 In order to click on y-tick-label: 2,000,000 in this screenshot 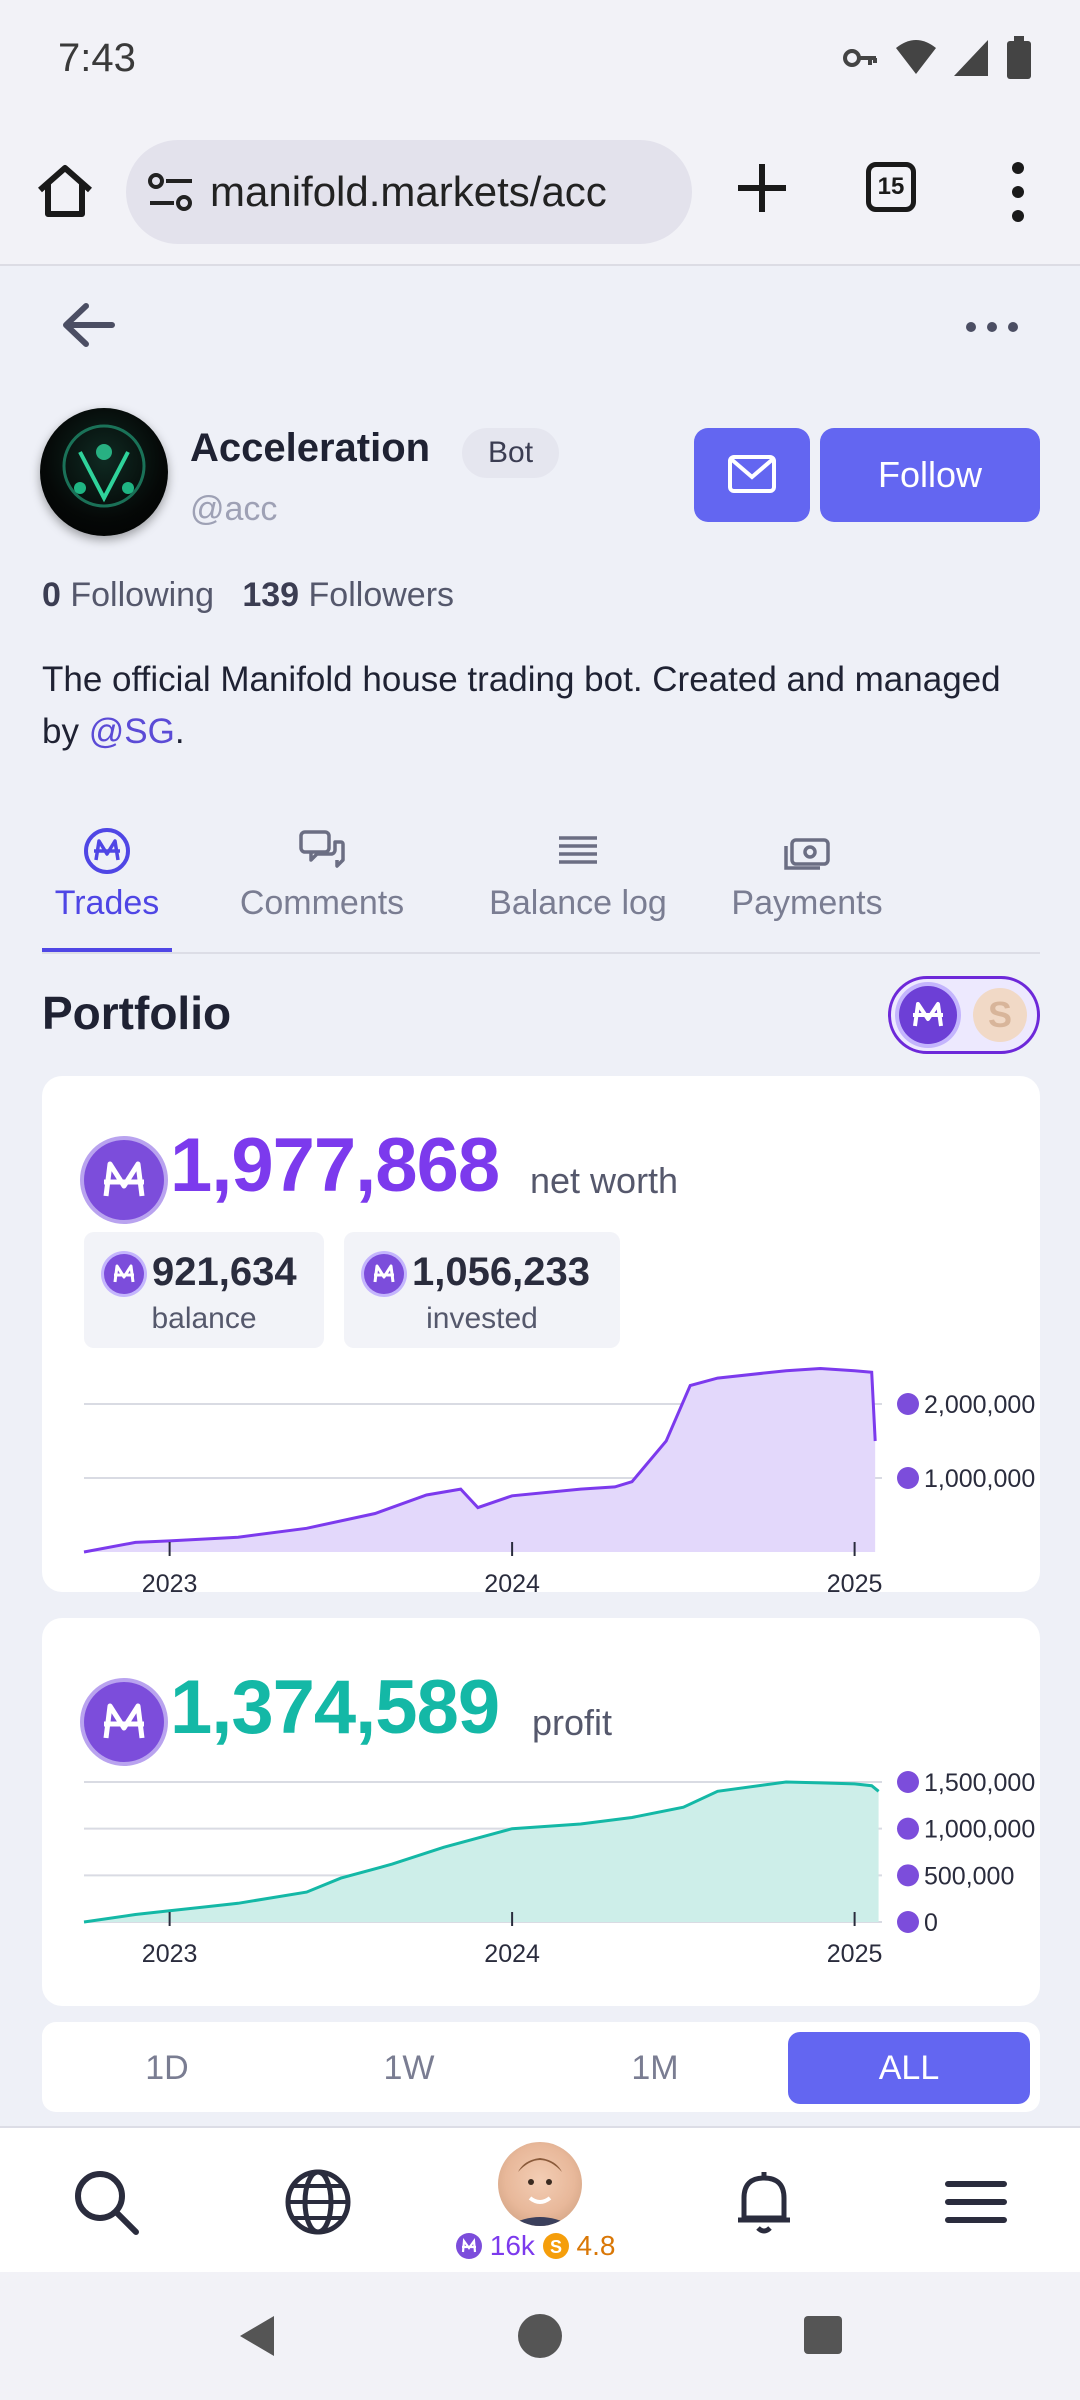, I will do `click(979, 1405)`.